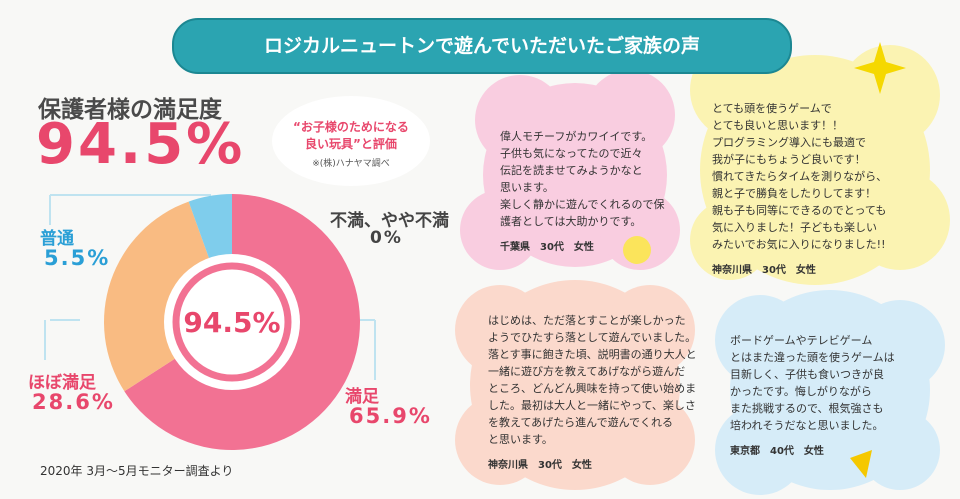 The image size is (960, 499). I want to click on testimonial-line: 一緒に遊び方を教えてあげながら遊んだ, so click(587, 371).